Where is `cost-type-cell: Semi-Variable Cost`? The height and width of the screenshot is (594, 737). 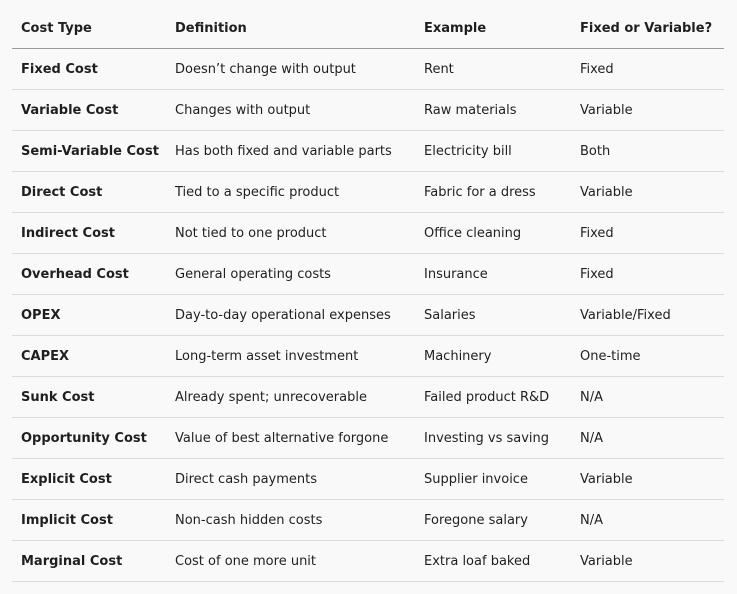
cost-type-cell: Semi-Variable Cost is located at coordinates (89, 151).